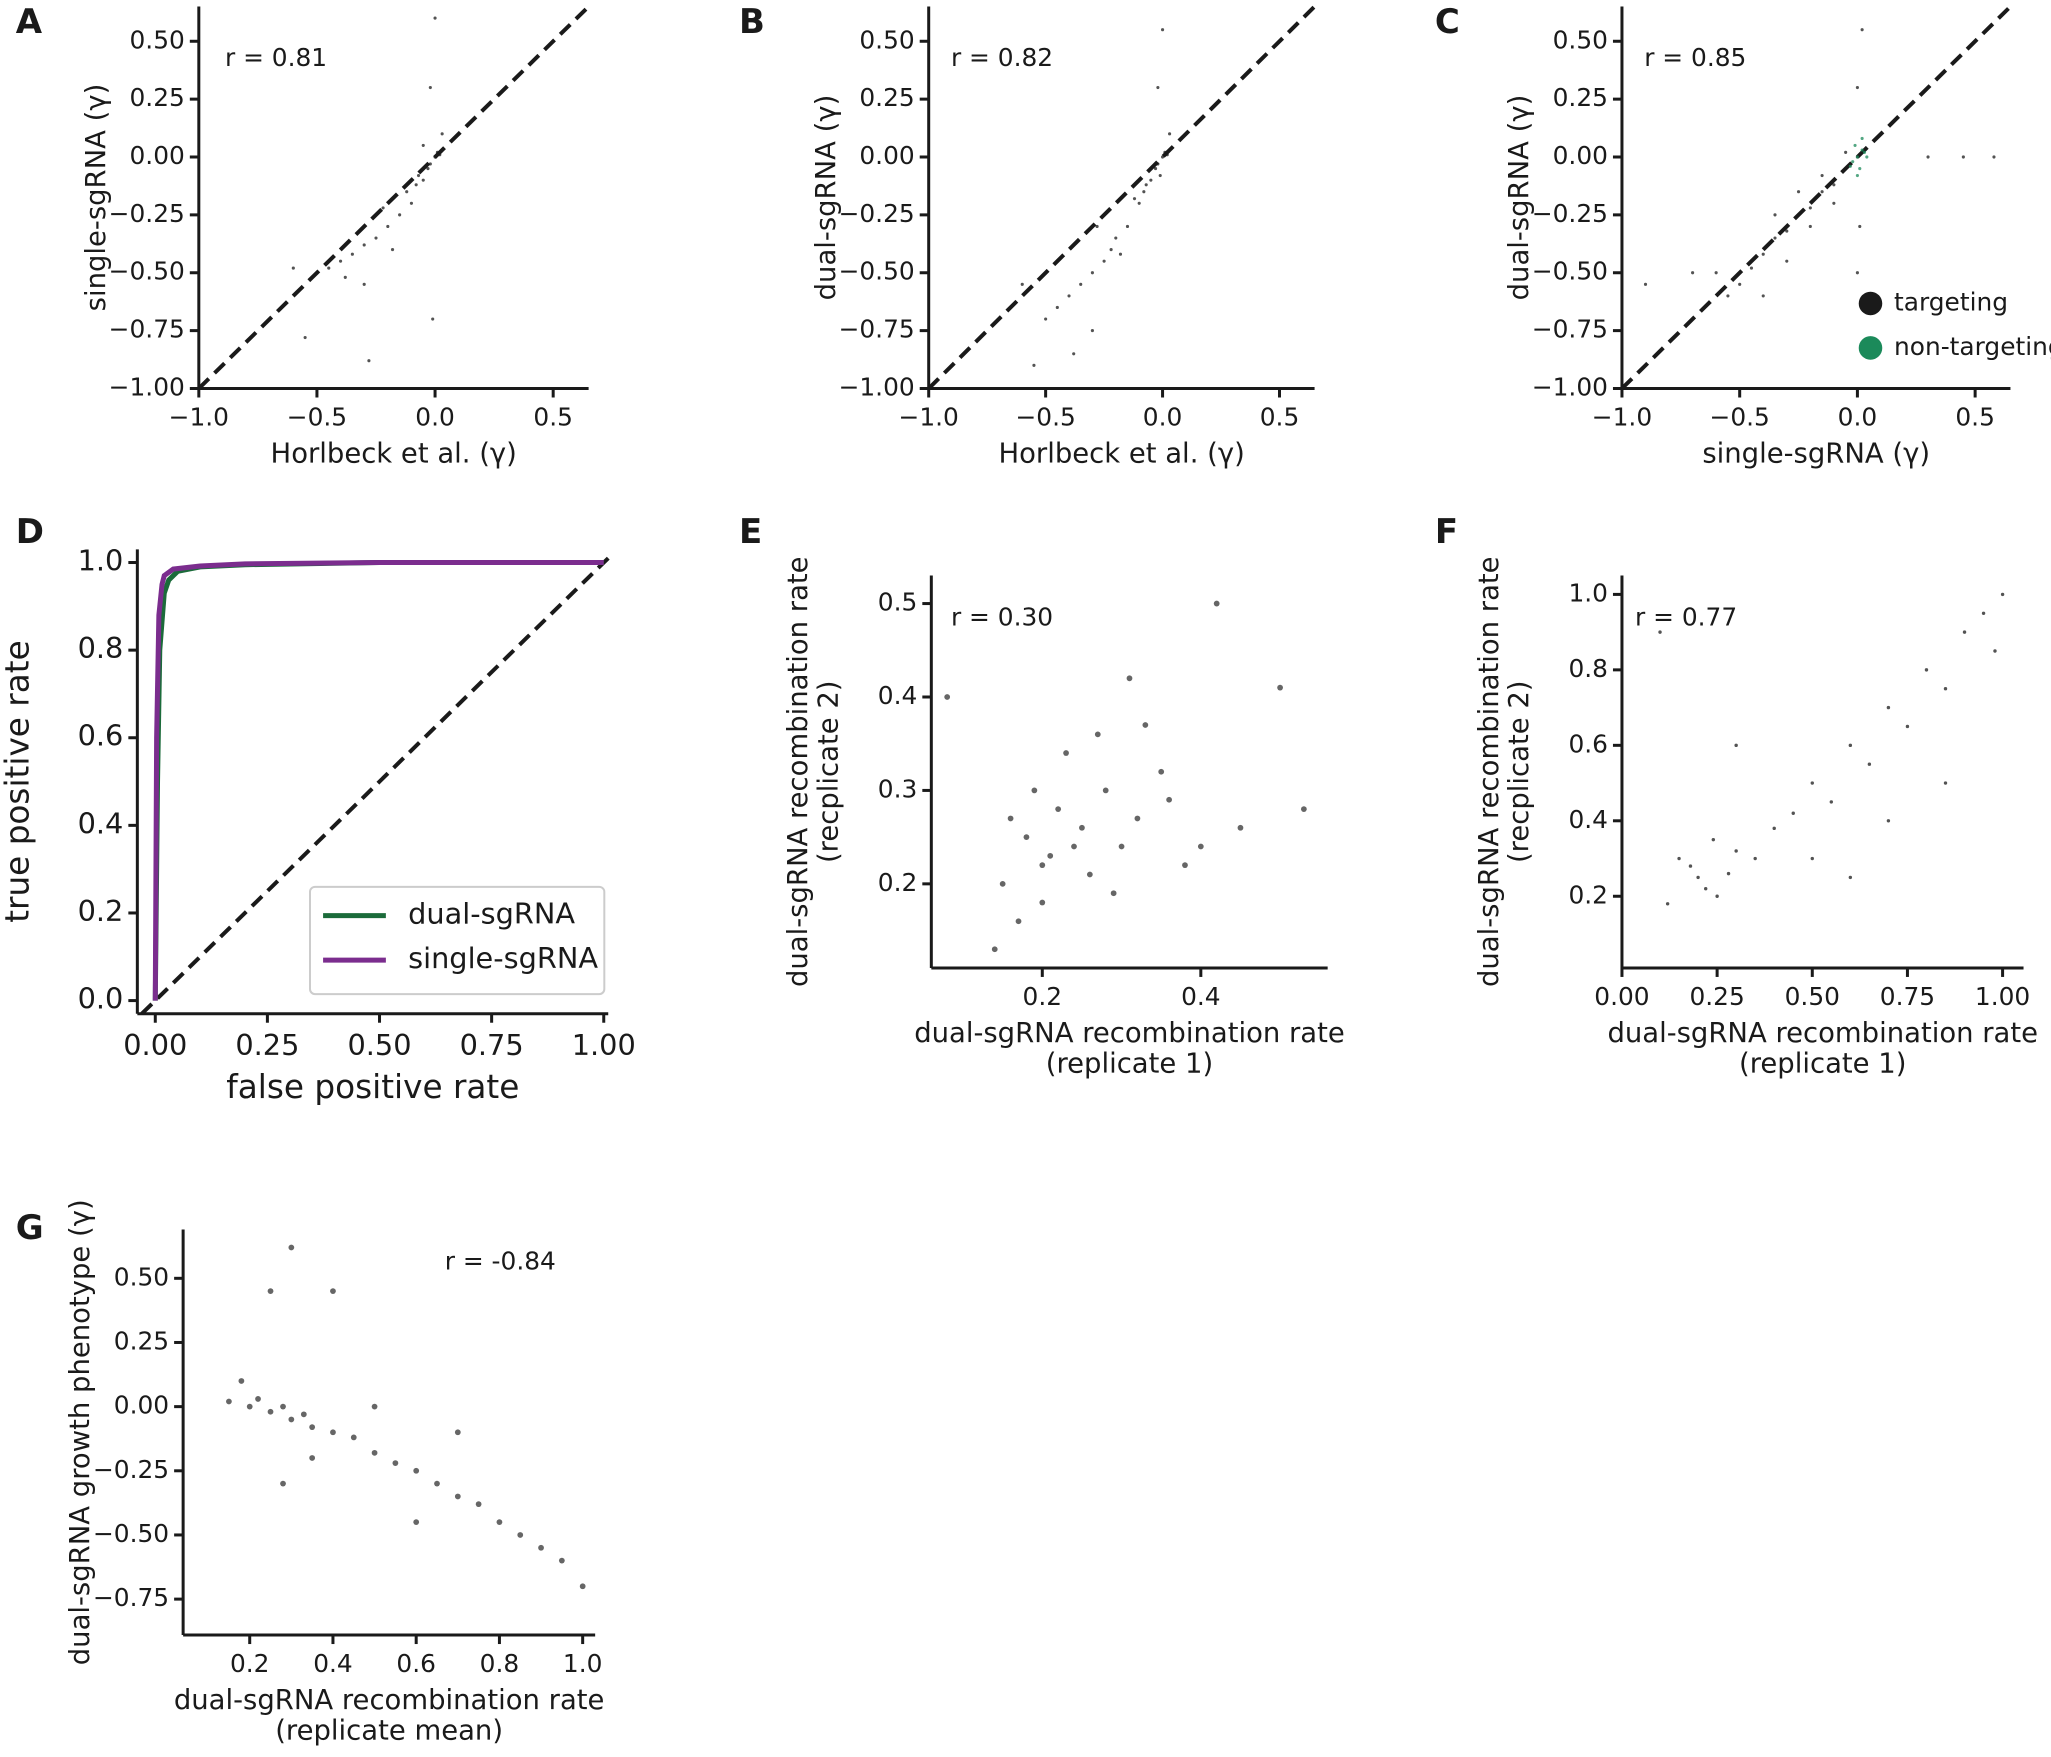 This screenshot has height=1757, width=2051. I want to click on x-axis-label: (replicate 1), so click(1129, 1063).